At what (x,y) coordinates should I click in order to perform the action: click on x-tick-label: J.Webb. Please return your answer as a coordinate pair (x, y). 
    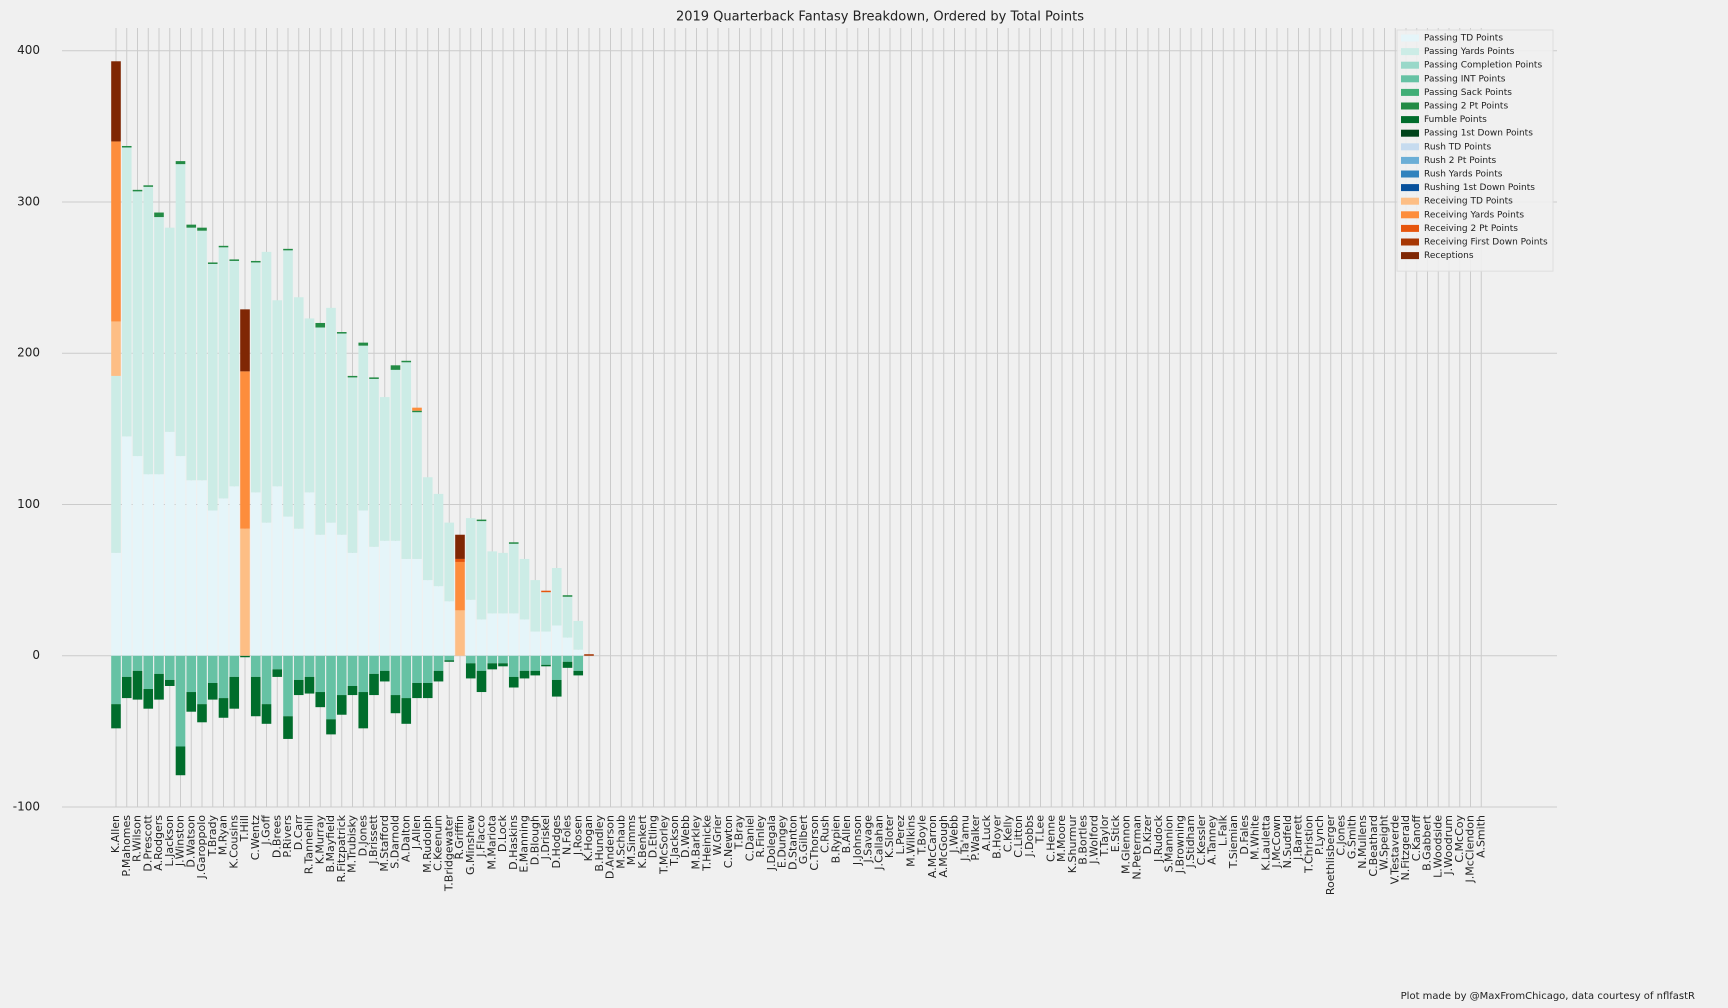
    Looking at the image, I should click on (954, 834).